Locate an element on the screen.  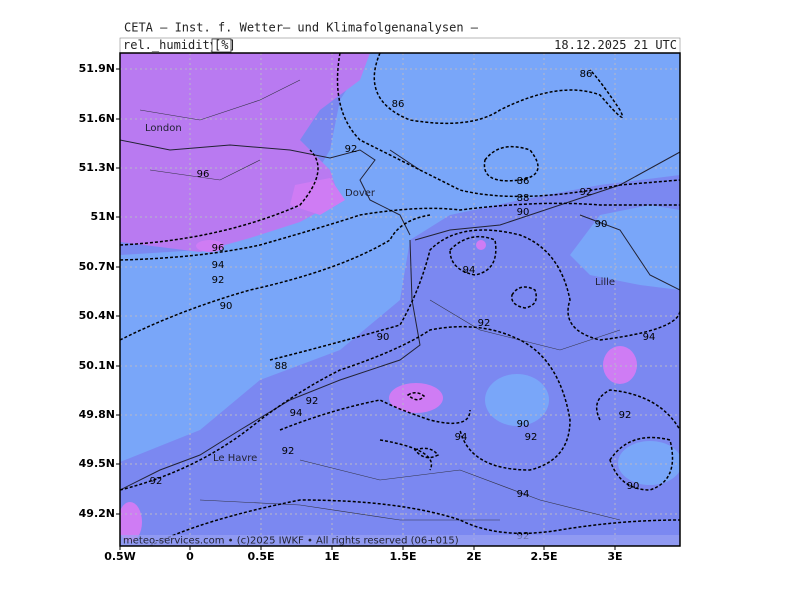
y-tick-label: 49.2N is located at coordinates (97, 513).